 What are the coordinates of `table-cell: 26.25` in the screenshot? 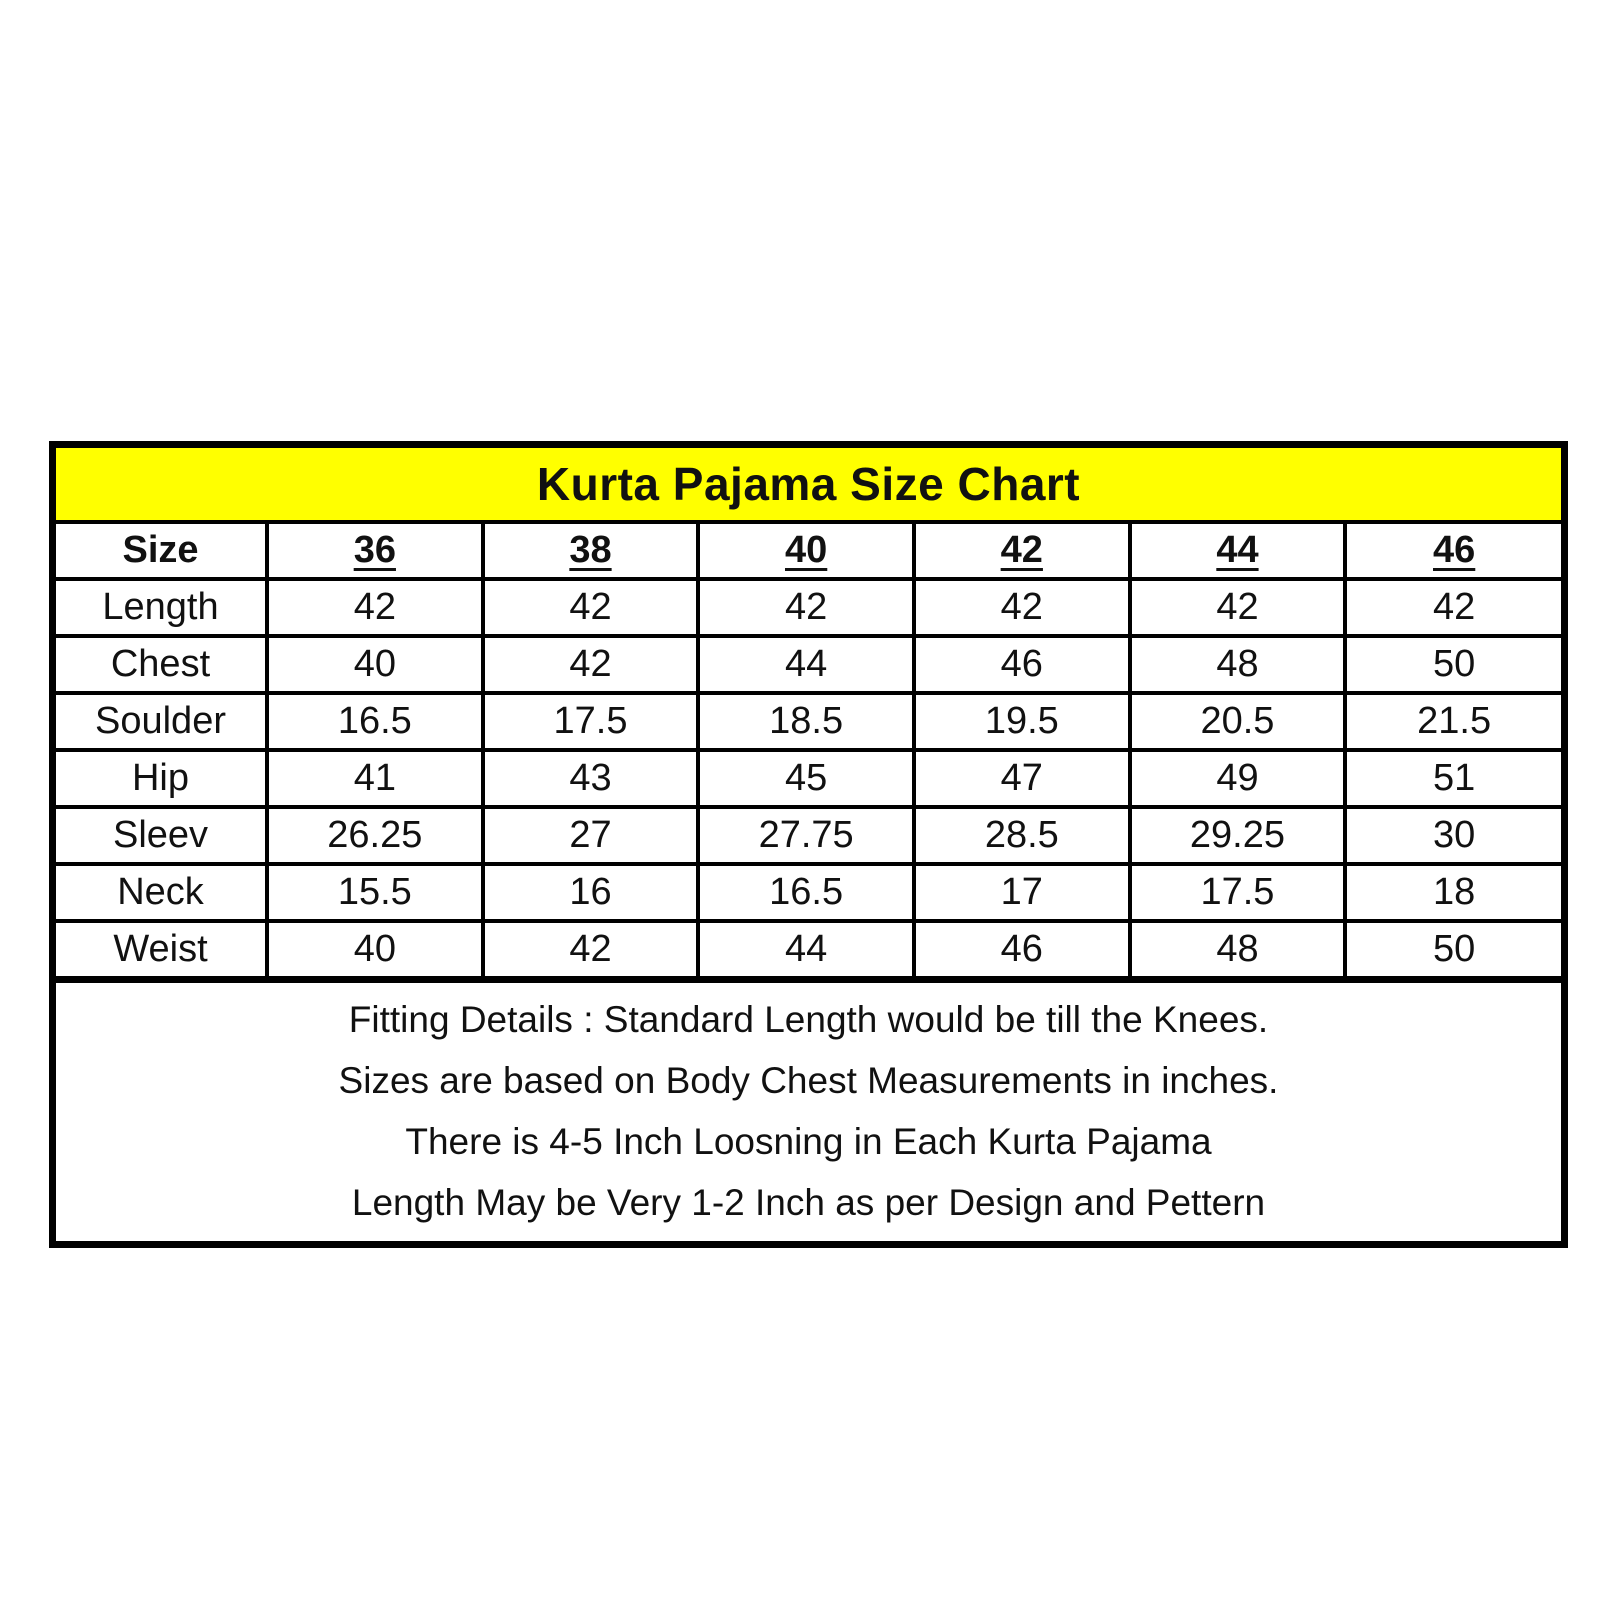 It's located at (375, 835).